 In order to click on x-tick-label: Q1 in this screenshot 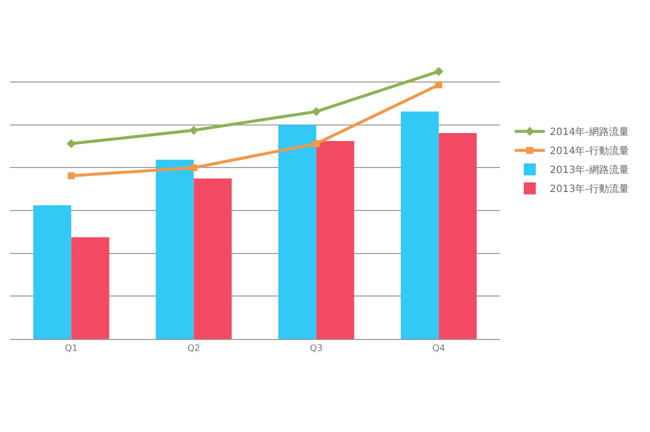, I will do `click(71, 349)`.